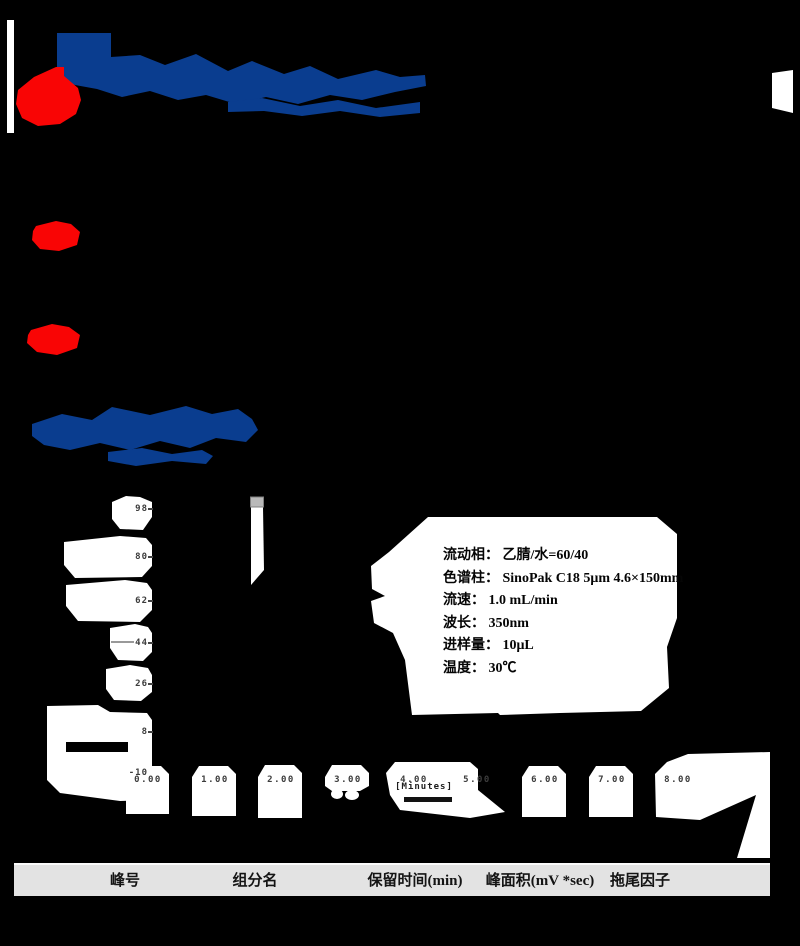 The image size is (800, 946). I want to click on conditions-box-panel, so click(524, 616).